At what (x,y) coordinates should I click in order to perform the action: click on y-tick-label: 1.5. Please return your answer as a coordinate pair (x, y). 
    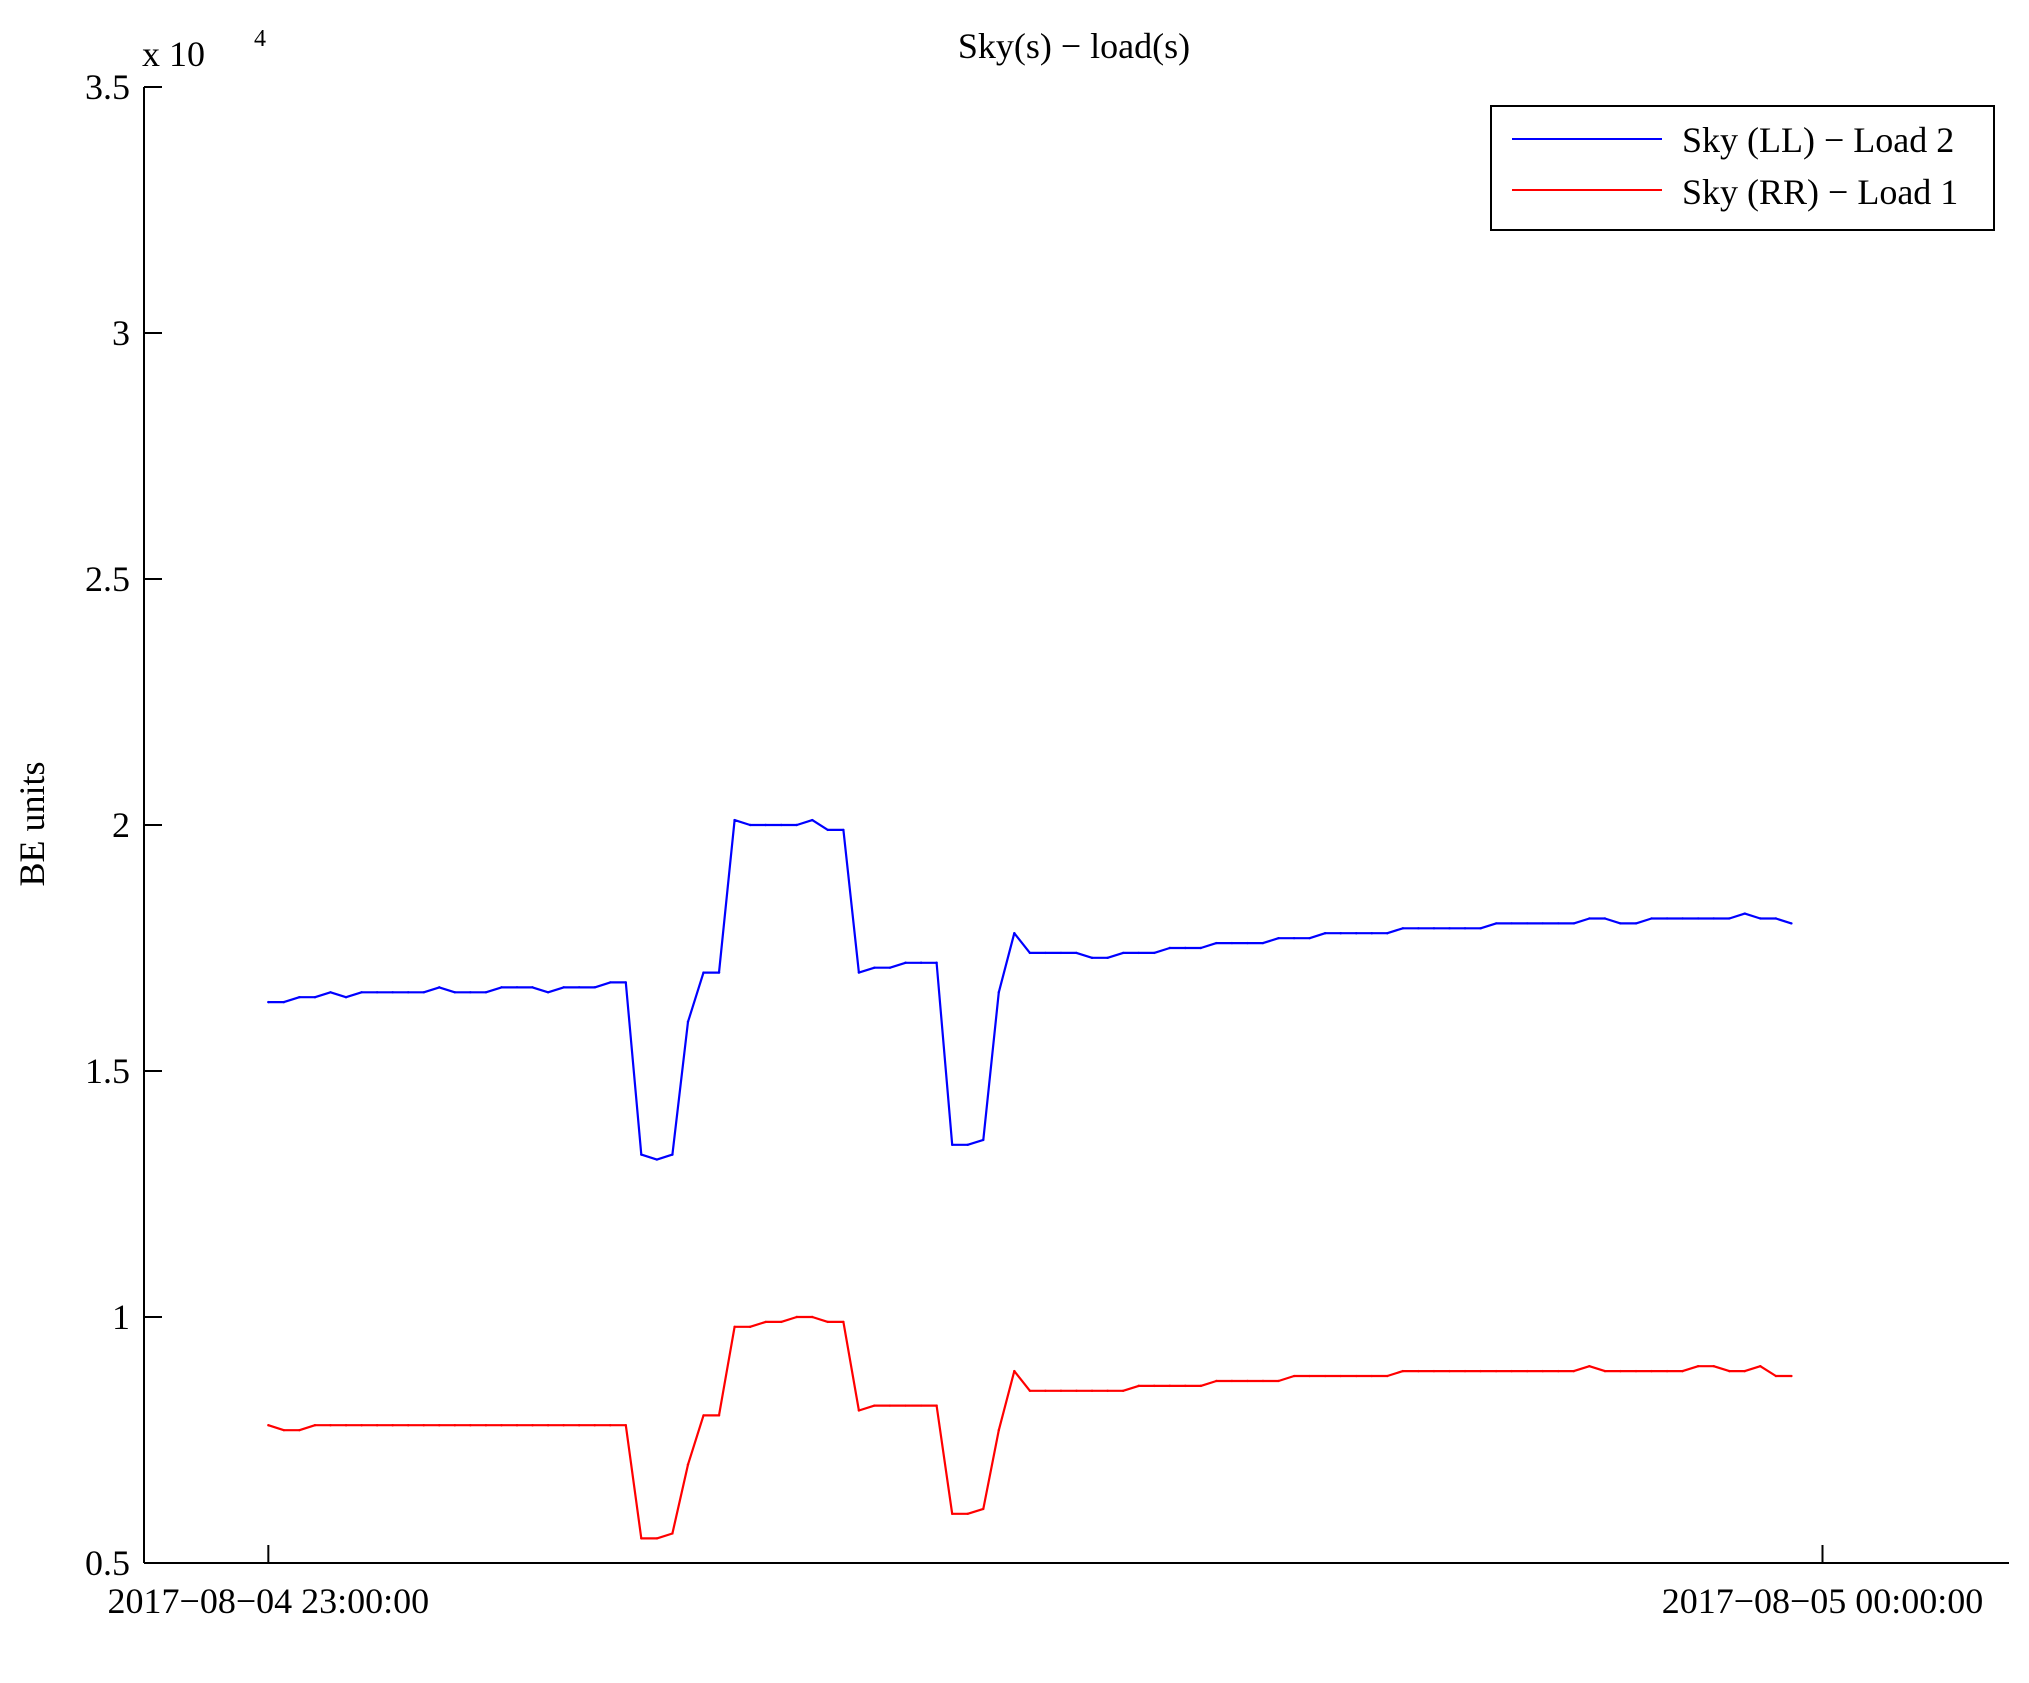
    Looking at the image, I should click on (107, 1071).